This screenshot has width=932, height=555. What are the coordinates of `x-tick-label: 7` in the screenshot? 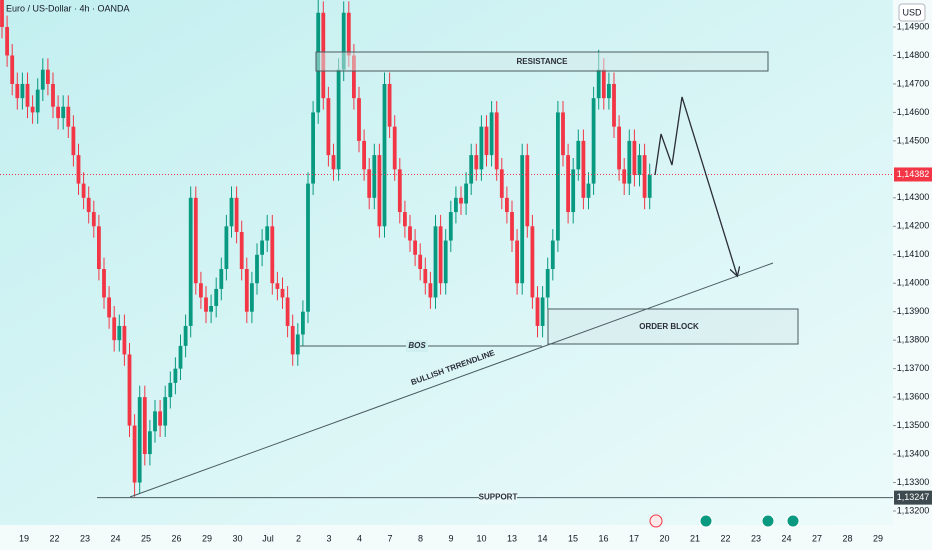 It's located at (389, 538).